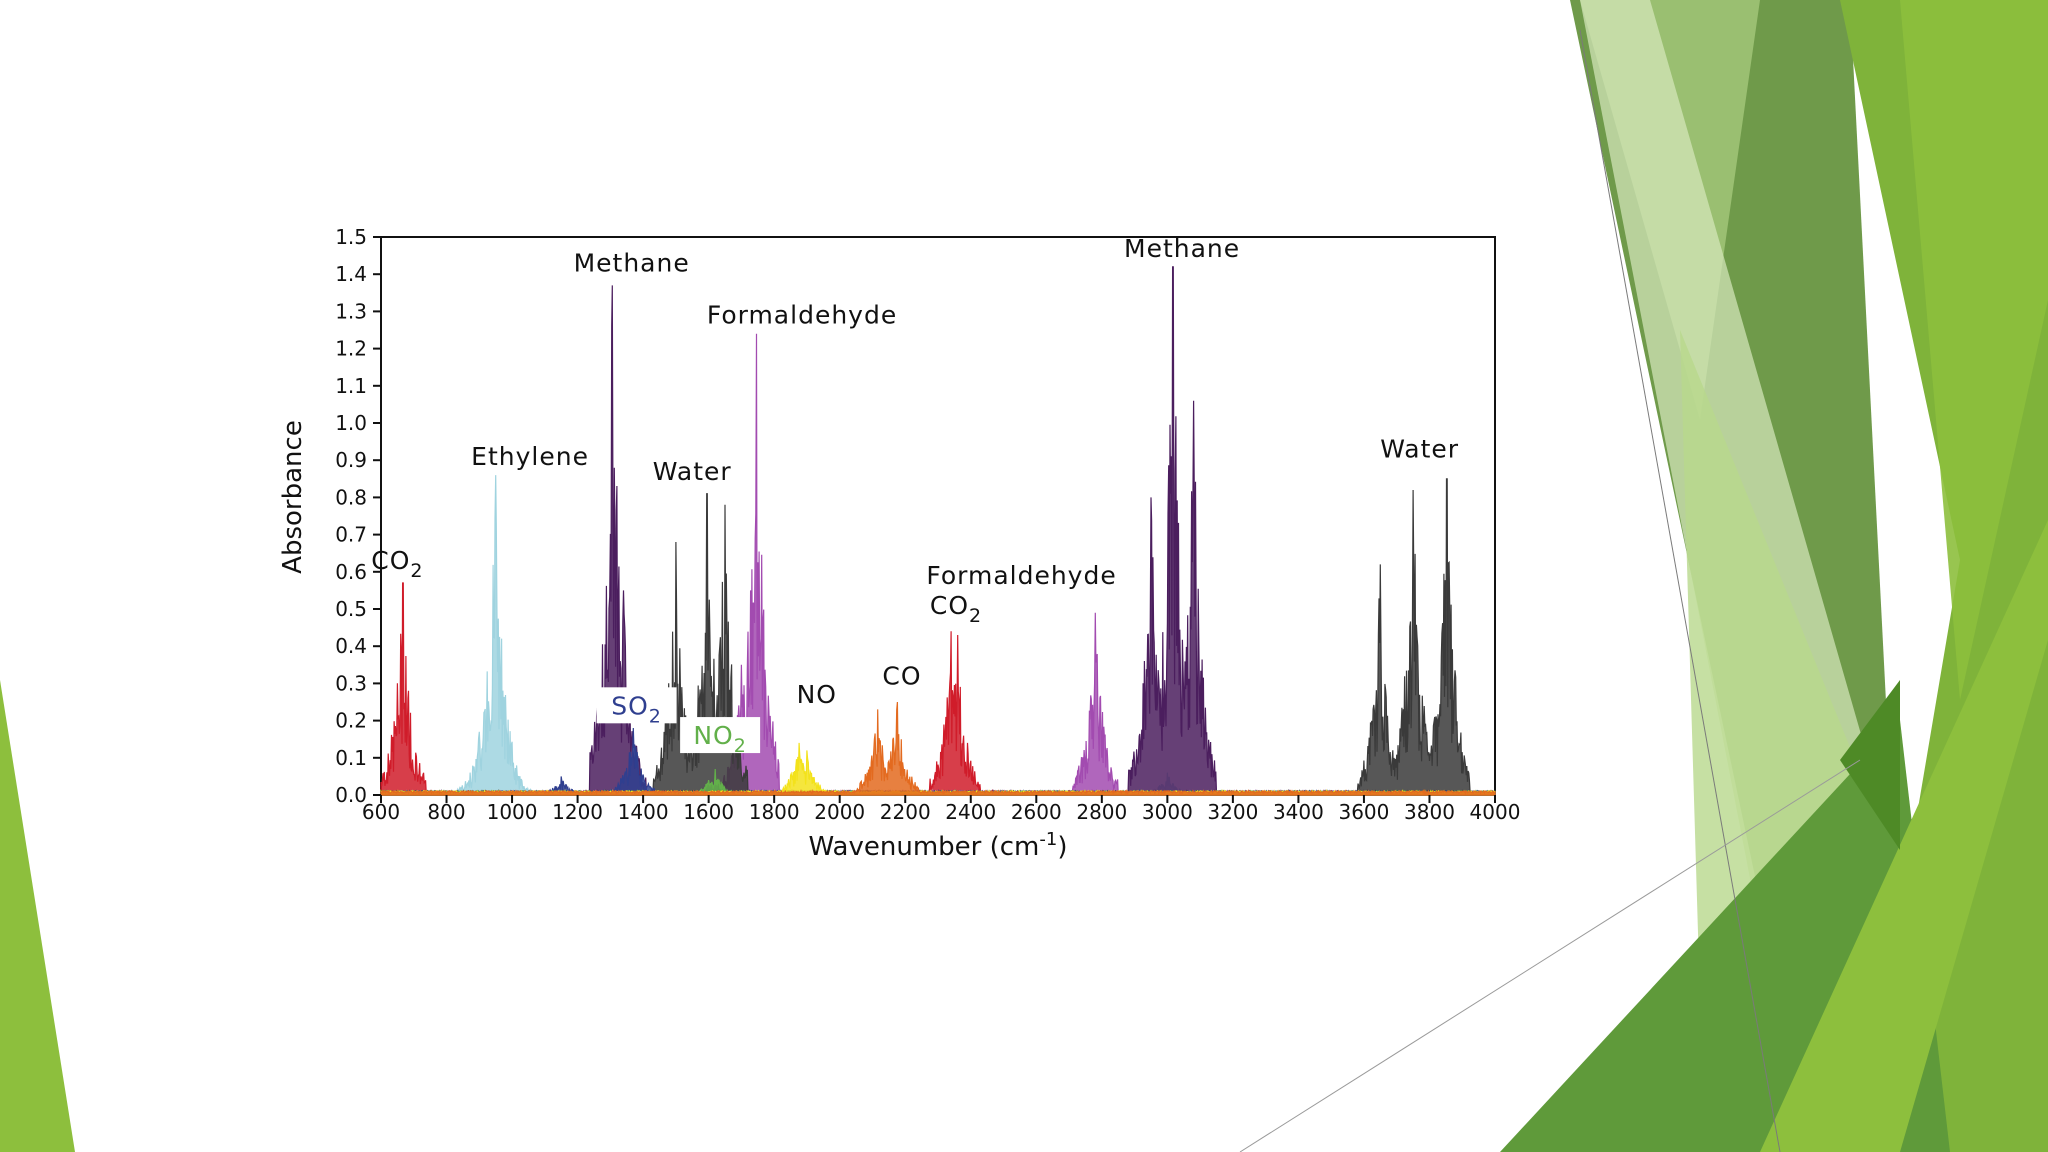 Image resolution: width=2048 pixels, height=1152 pixels. Describe the element at coordinates (351, 311) in the screenshot. I see `y-tick-label: 1.3` at that location.